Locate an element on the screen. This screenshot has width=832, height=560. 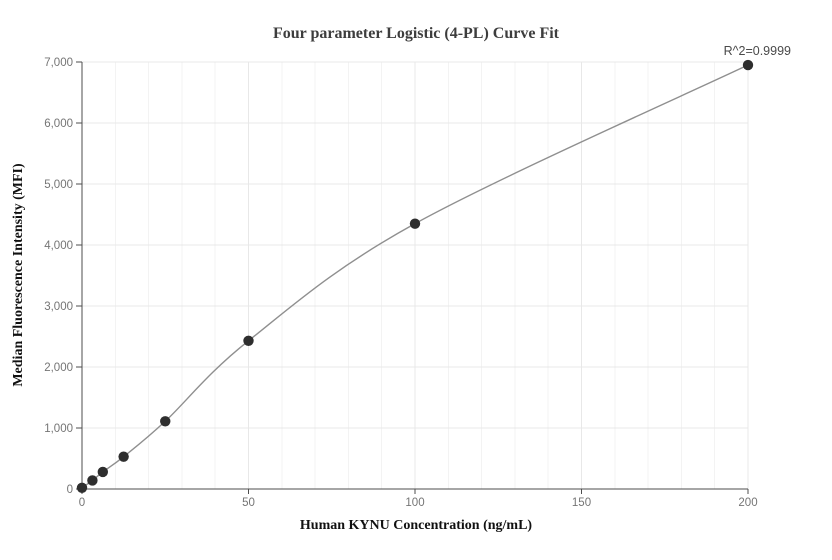
x-tick-label: 100 is located at coordinates (414, 503).